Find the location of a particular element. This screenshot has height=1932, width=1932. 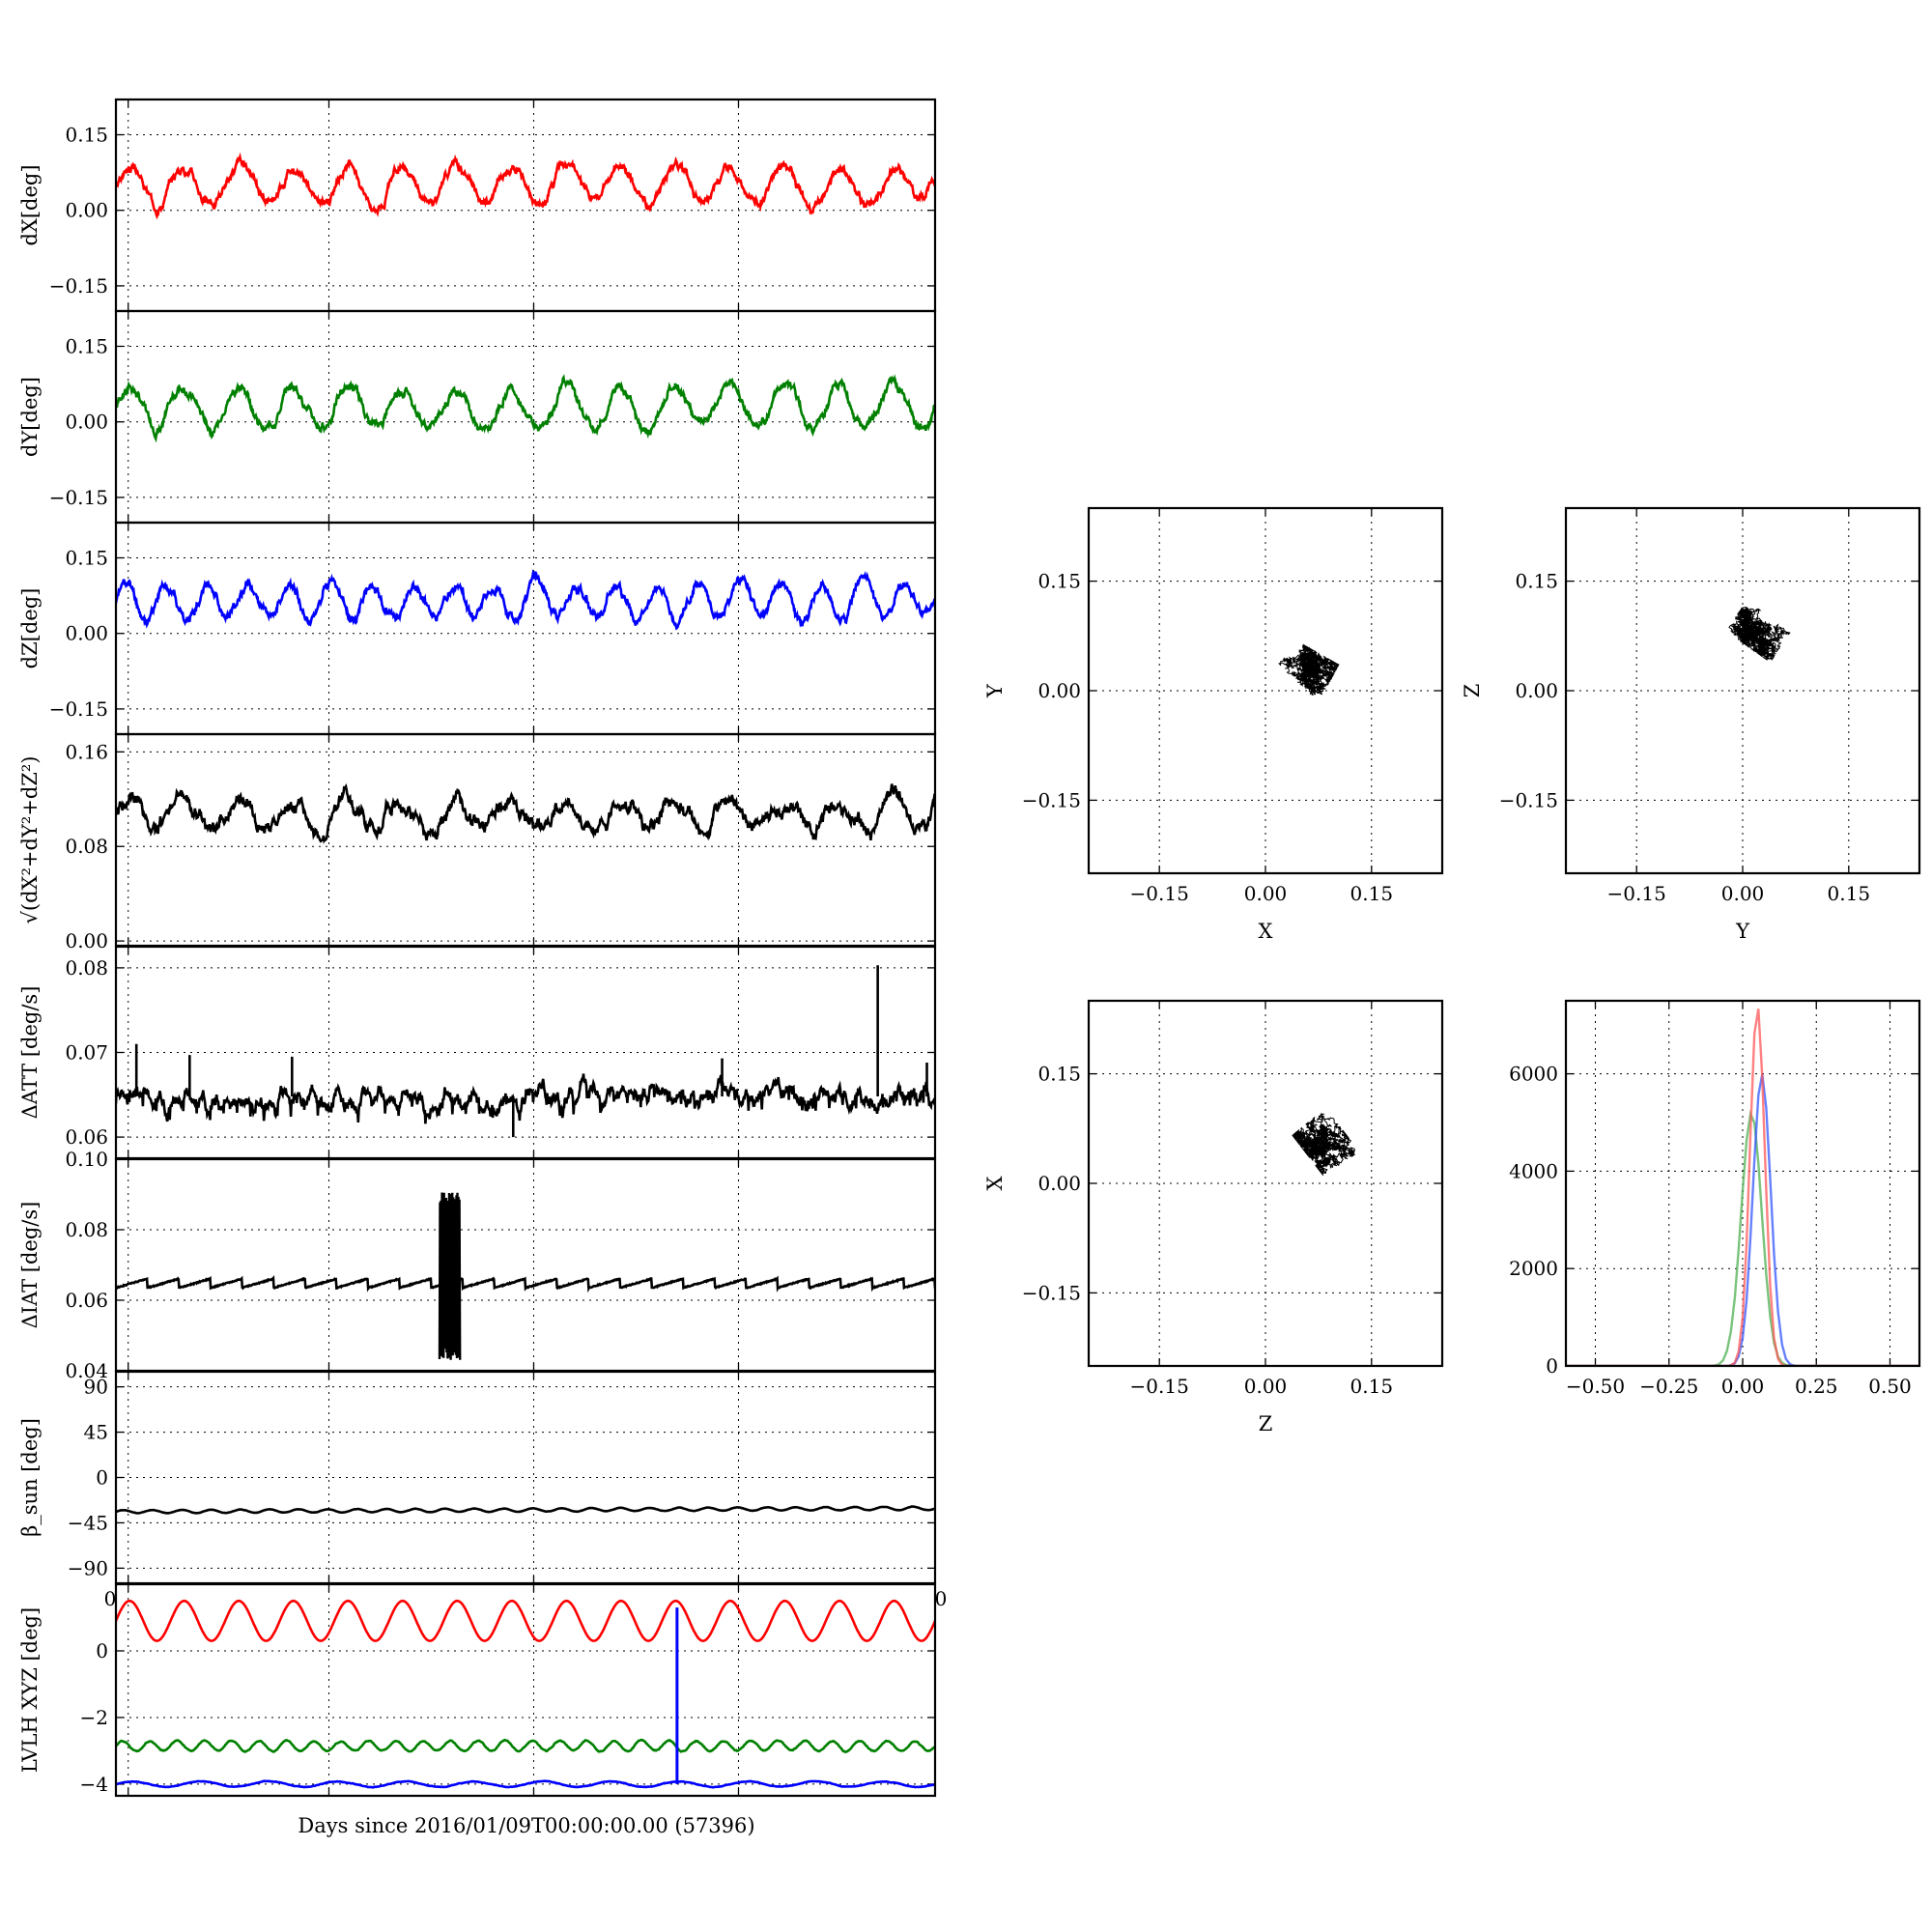

y-axis-label: dZ[deg] is located at coordinates (30, 628).